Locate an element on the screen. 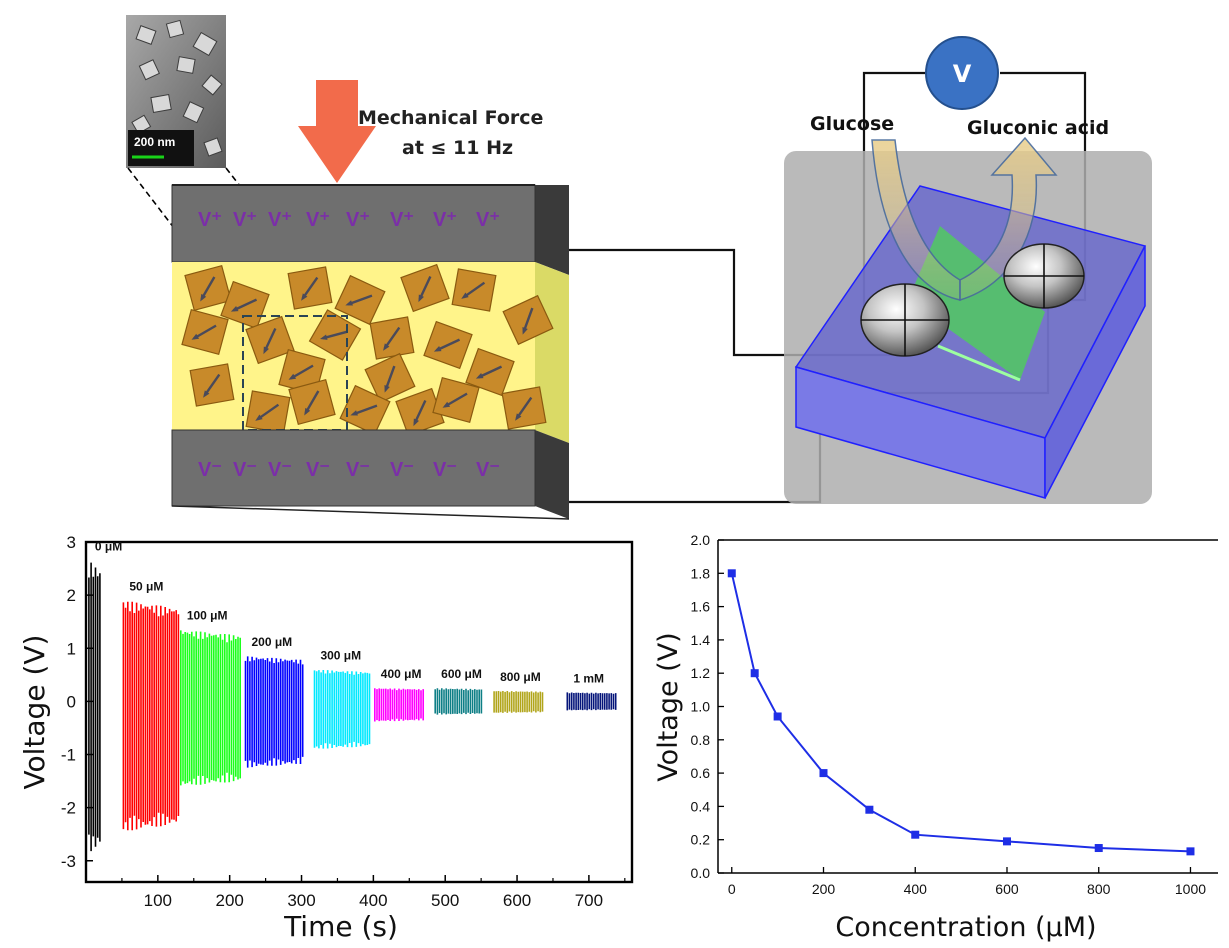 The height and width of the screenshot is (948, 1229). glucose-sensor: Glucose Gluconic acid V is located at coordinates (968, 270).